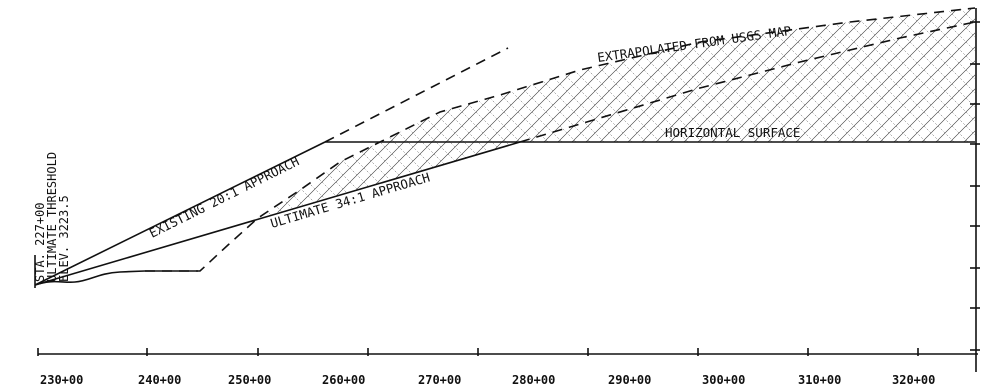 This screenshot has width=981, height=392. I want to click on station-tick-label: 310+00, so click(819, 380).